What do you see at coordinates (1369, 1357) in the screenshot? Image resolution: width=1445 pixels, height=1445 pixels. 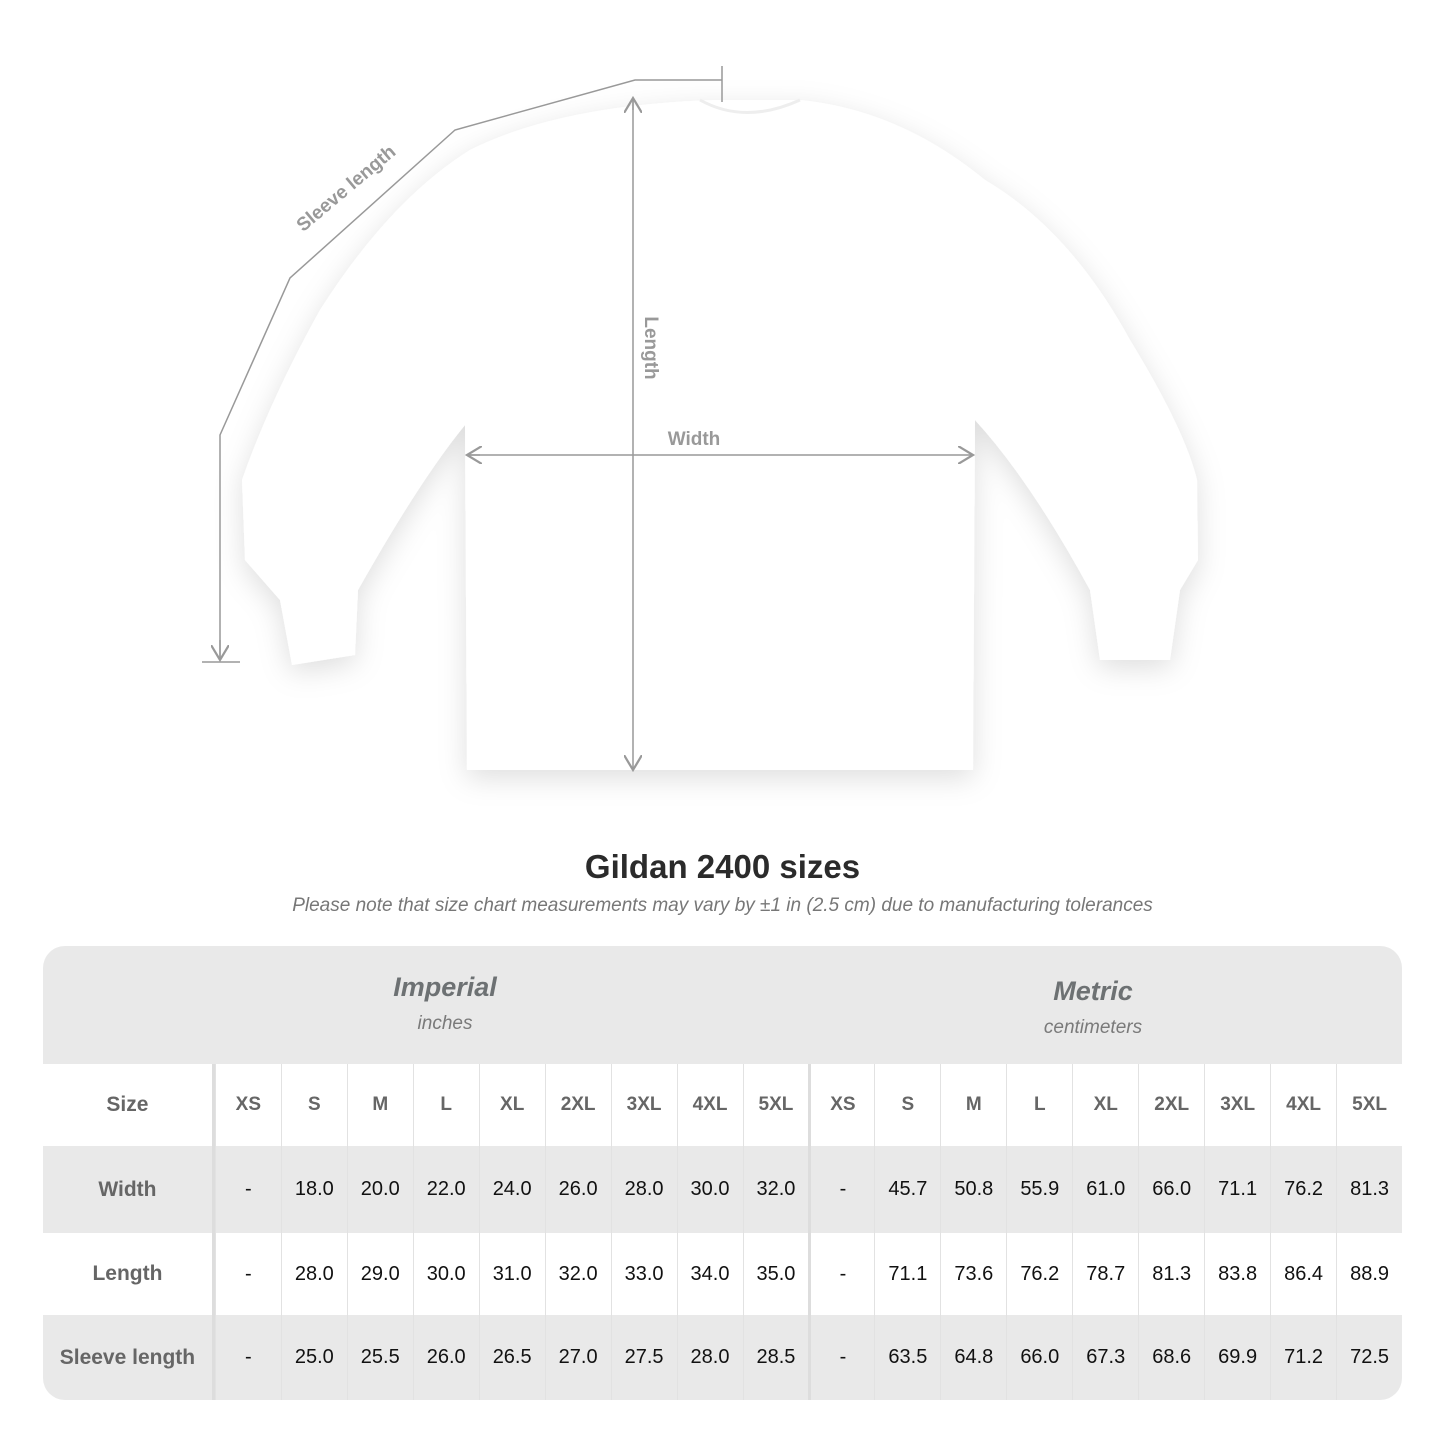 I see `metric-value: 72.5` at bounding box center [1369, 1357].